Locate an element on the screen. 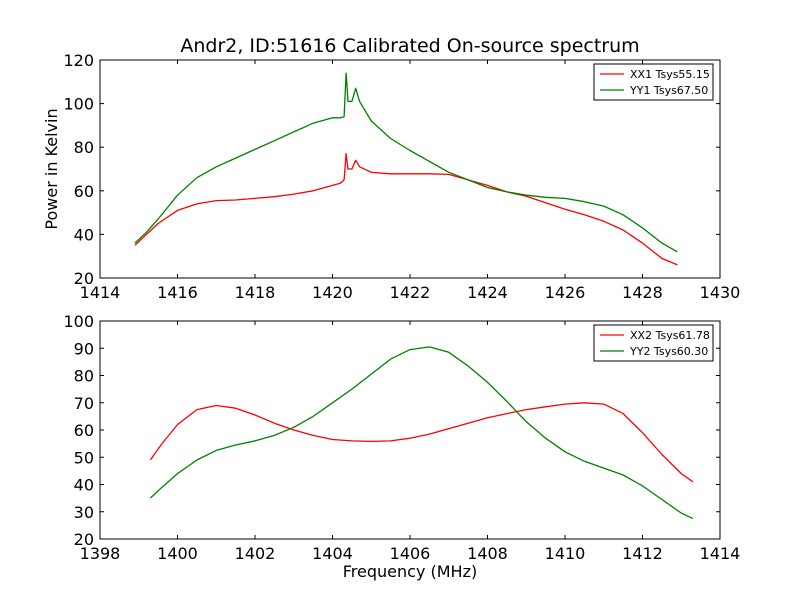 This screenshot has height=600, width=800. legend: XX2 Tsys61.78 YY2 Tsys60.30 is located at coordinates (653, 343).